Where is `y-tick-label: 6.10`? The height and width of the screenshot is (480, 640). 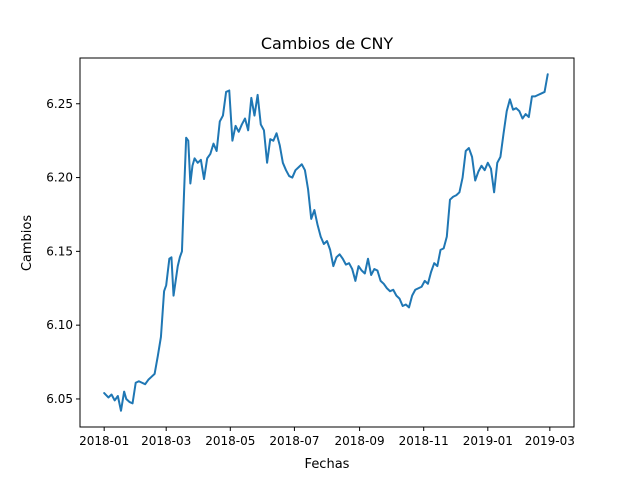
y-tick-label: 6.10 is located at coordinates (59, 325).